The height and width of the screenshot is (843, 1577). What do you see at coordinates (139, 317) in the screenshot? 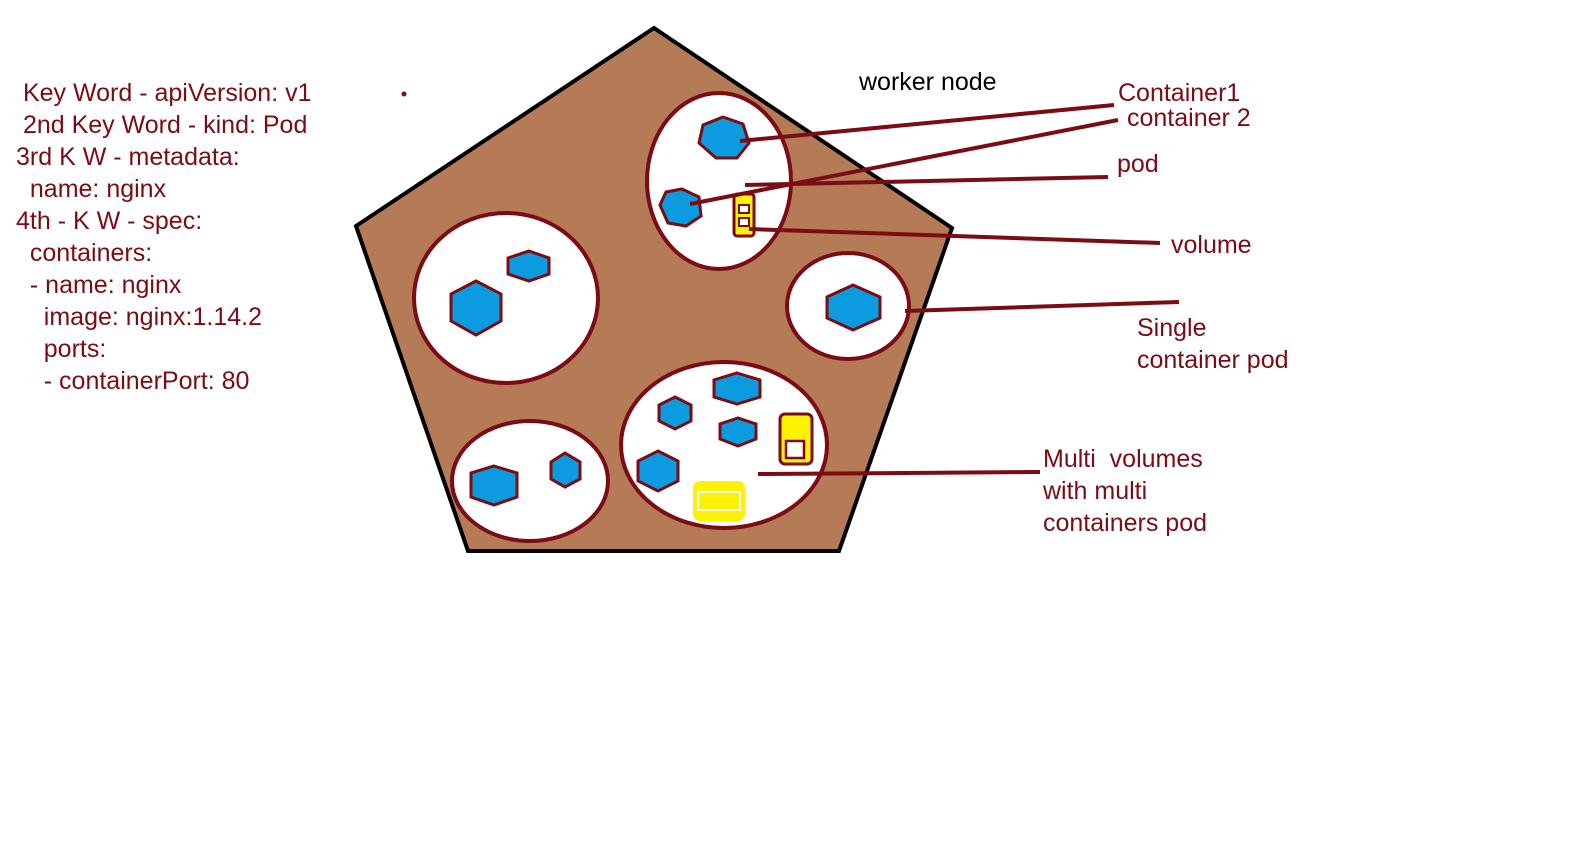
I see `yaml-line: image: nginx:1.14.2` at bounding box center [139, 317].